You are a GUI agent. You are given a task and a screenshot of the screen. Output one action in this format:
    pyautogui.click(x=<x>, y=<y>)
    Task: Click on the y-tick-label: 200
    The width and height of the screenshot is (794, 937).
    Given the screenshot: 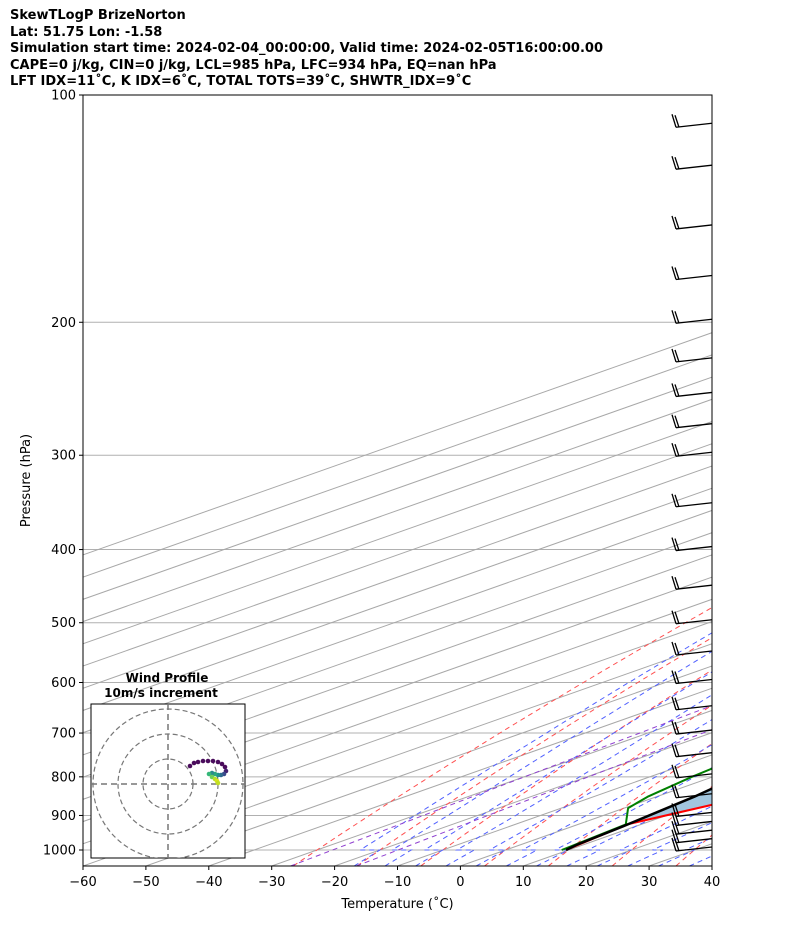 What is the action you would take?
    pyautogui.click(x=63, y=323)
    